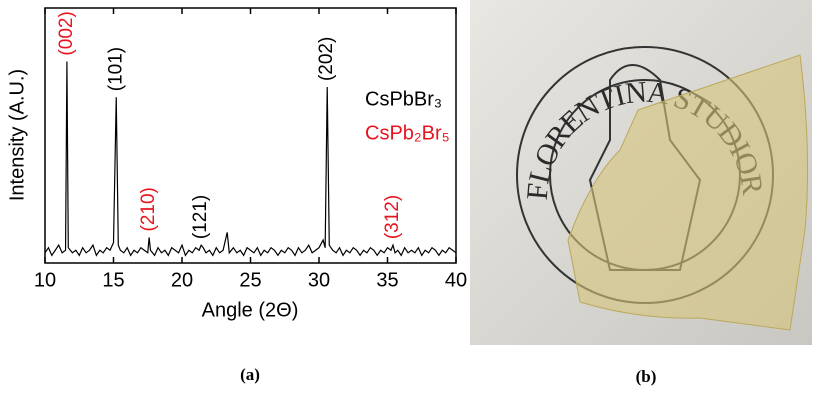 The width and height of the screenshot is (822, 400). Describe the element at coordinates (407, 133) in the screenshot. I see `legend-entry: CsPb₂Br₅` at that location.